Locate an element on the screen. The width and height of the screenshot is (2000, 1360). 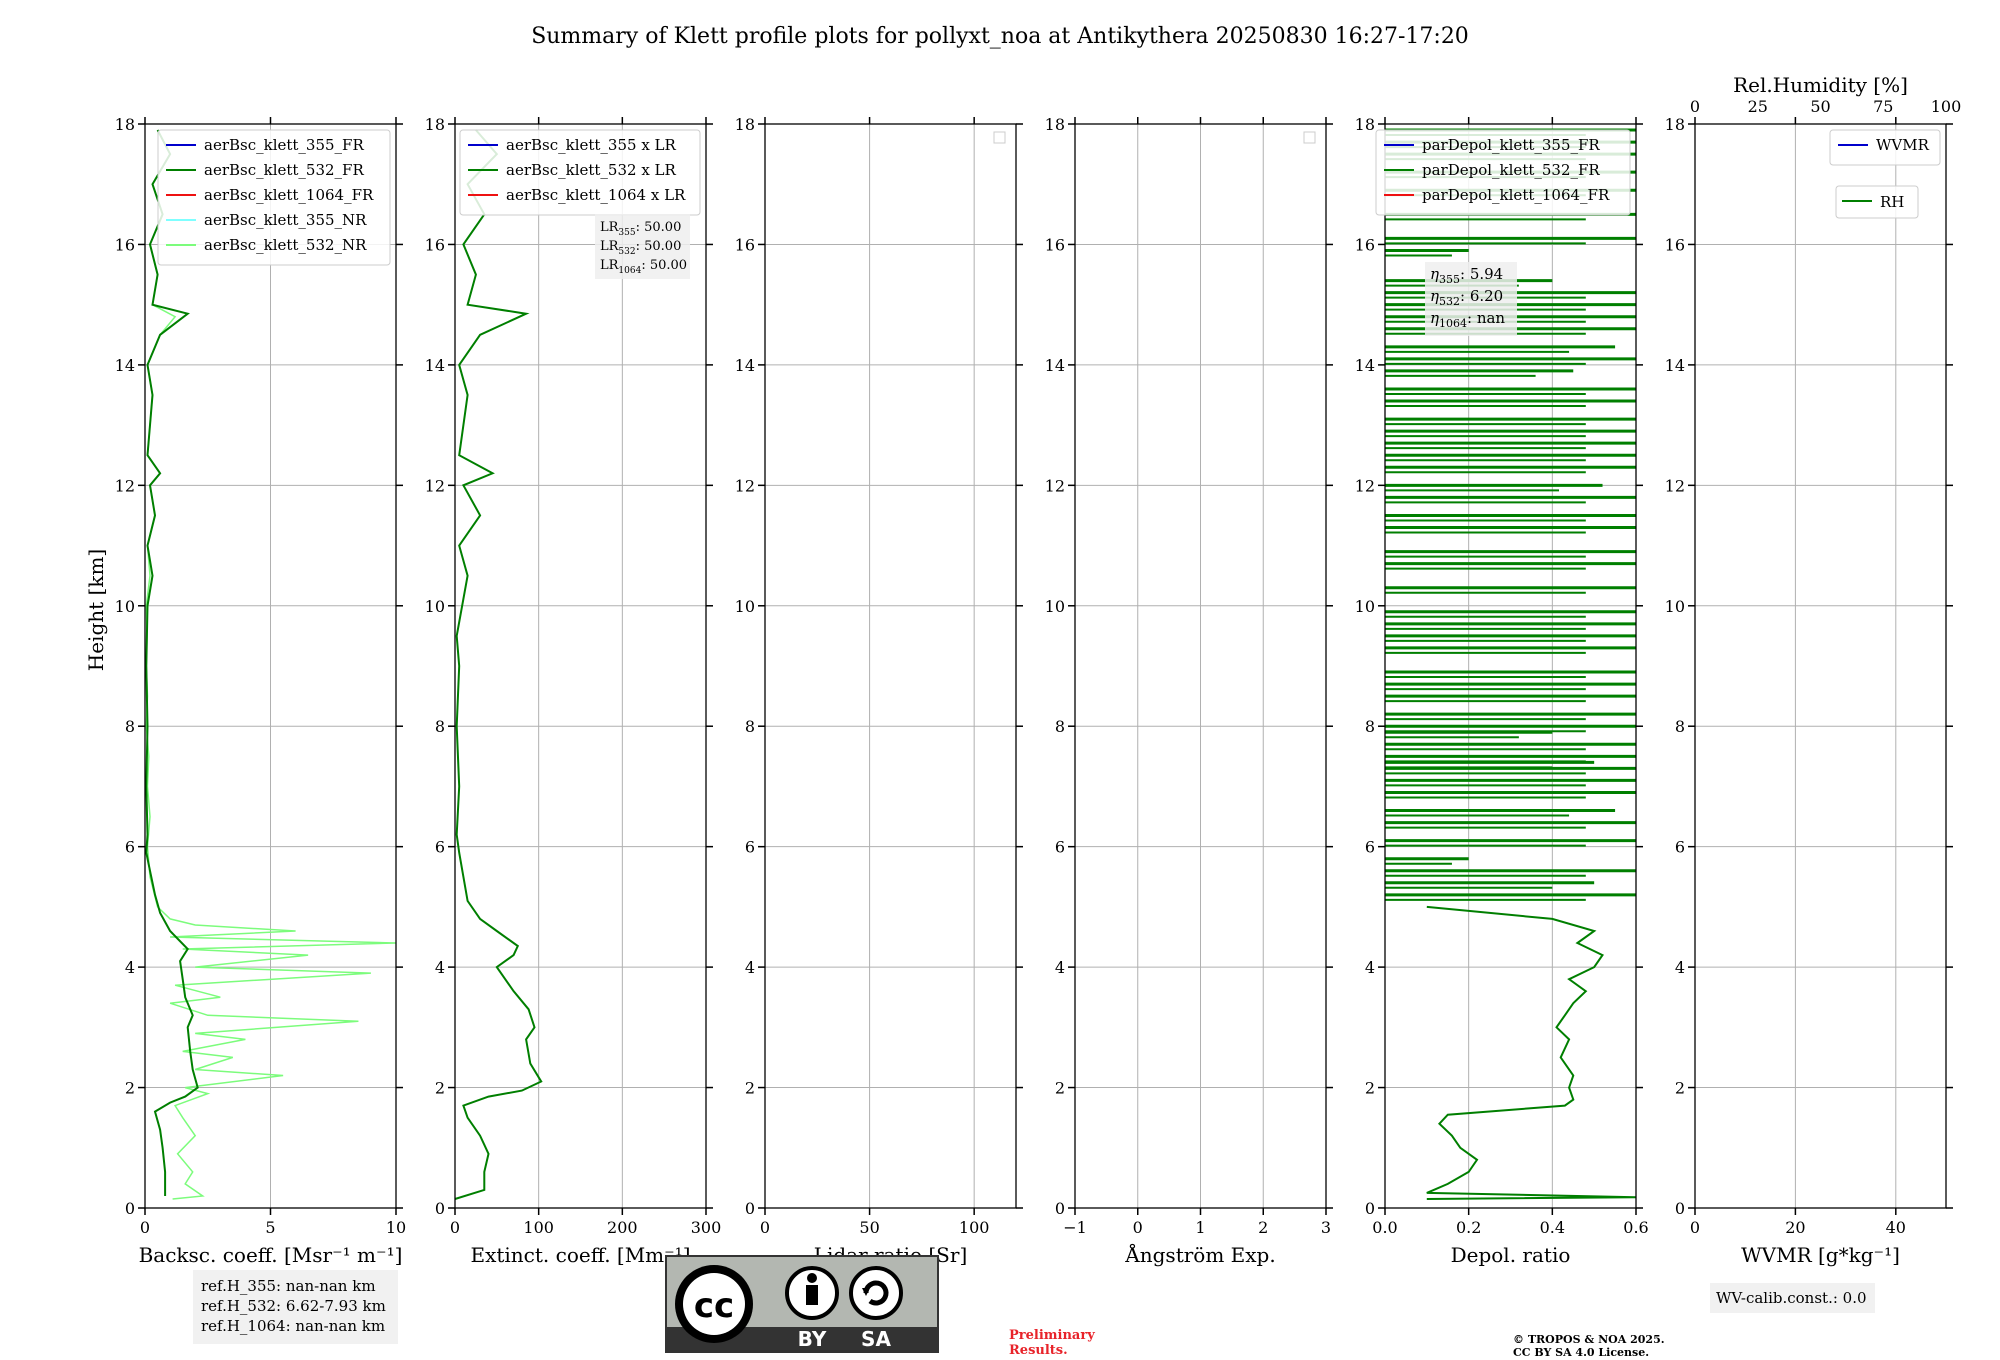
copyright-line2: CC BY SA 4.0 License. is located at coordinates (1581, 1352).